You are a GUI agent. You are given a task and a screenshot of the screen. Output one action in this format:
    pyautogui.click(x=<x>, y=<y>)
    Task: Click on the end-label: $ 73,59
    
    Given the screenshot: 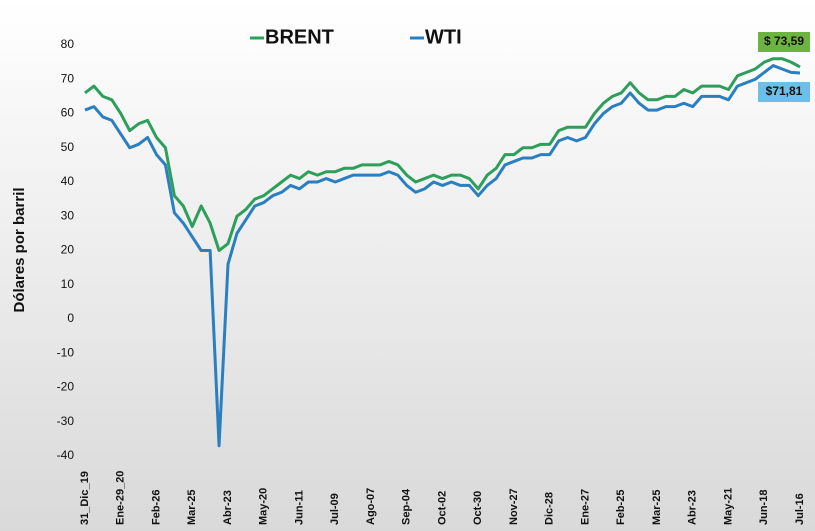 What is the action you would take?
    pyautogui.click(x=784, y=41)
    